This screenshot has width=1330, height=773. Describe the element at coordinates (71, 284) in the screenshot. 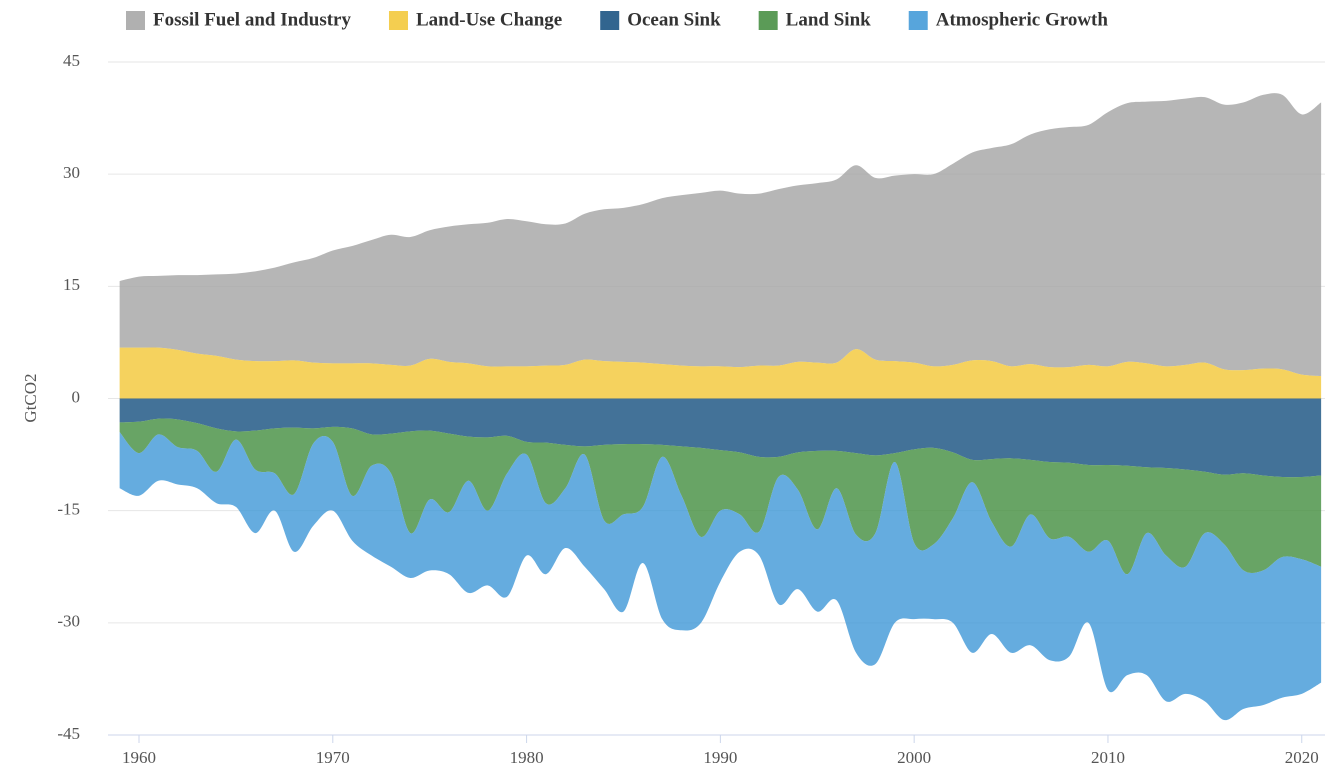

I see `y-tick-label: 15` at that location.